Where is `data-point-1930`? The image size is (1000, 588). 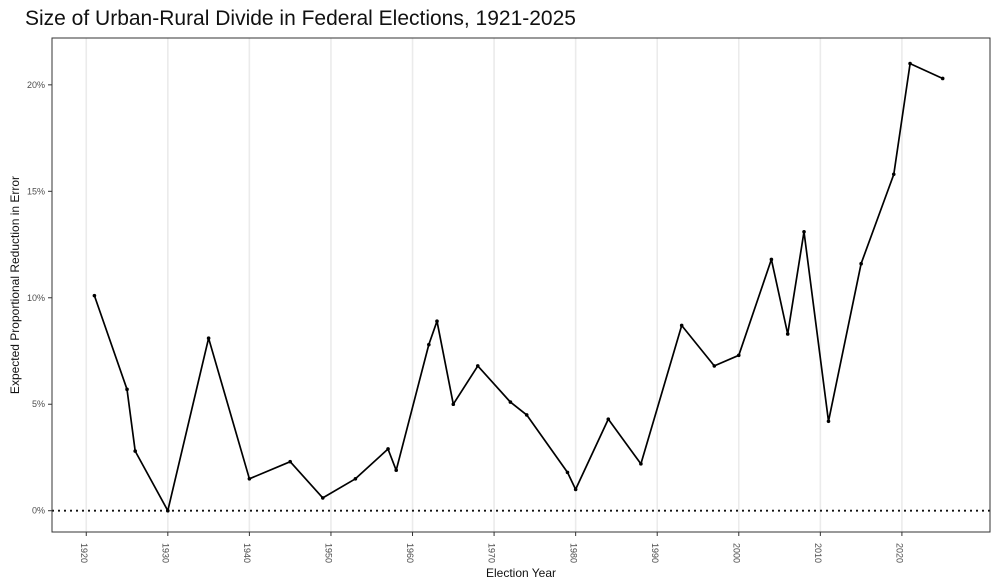
data-point-1930 is located at coordinates (168, 510).